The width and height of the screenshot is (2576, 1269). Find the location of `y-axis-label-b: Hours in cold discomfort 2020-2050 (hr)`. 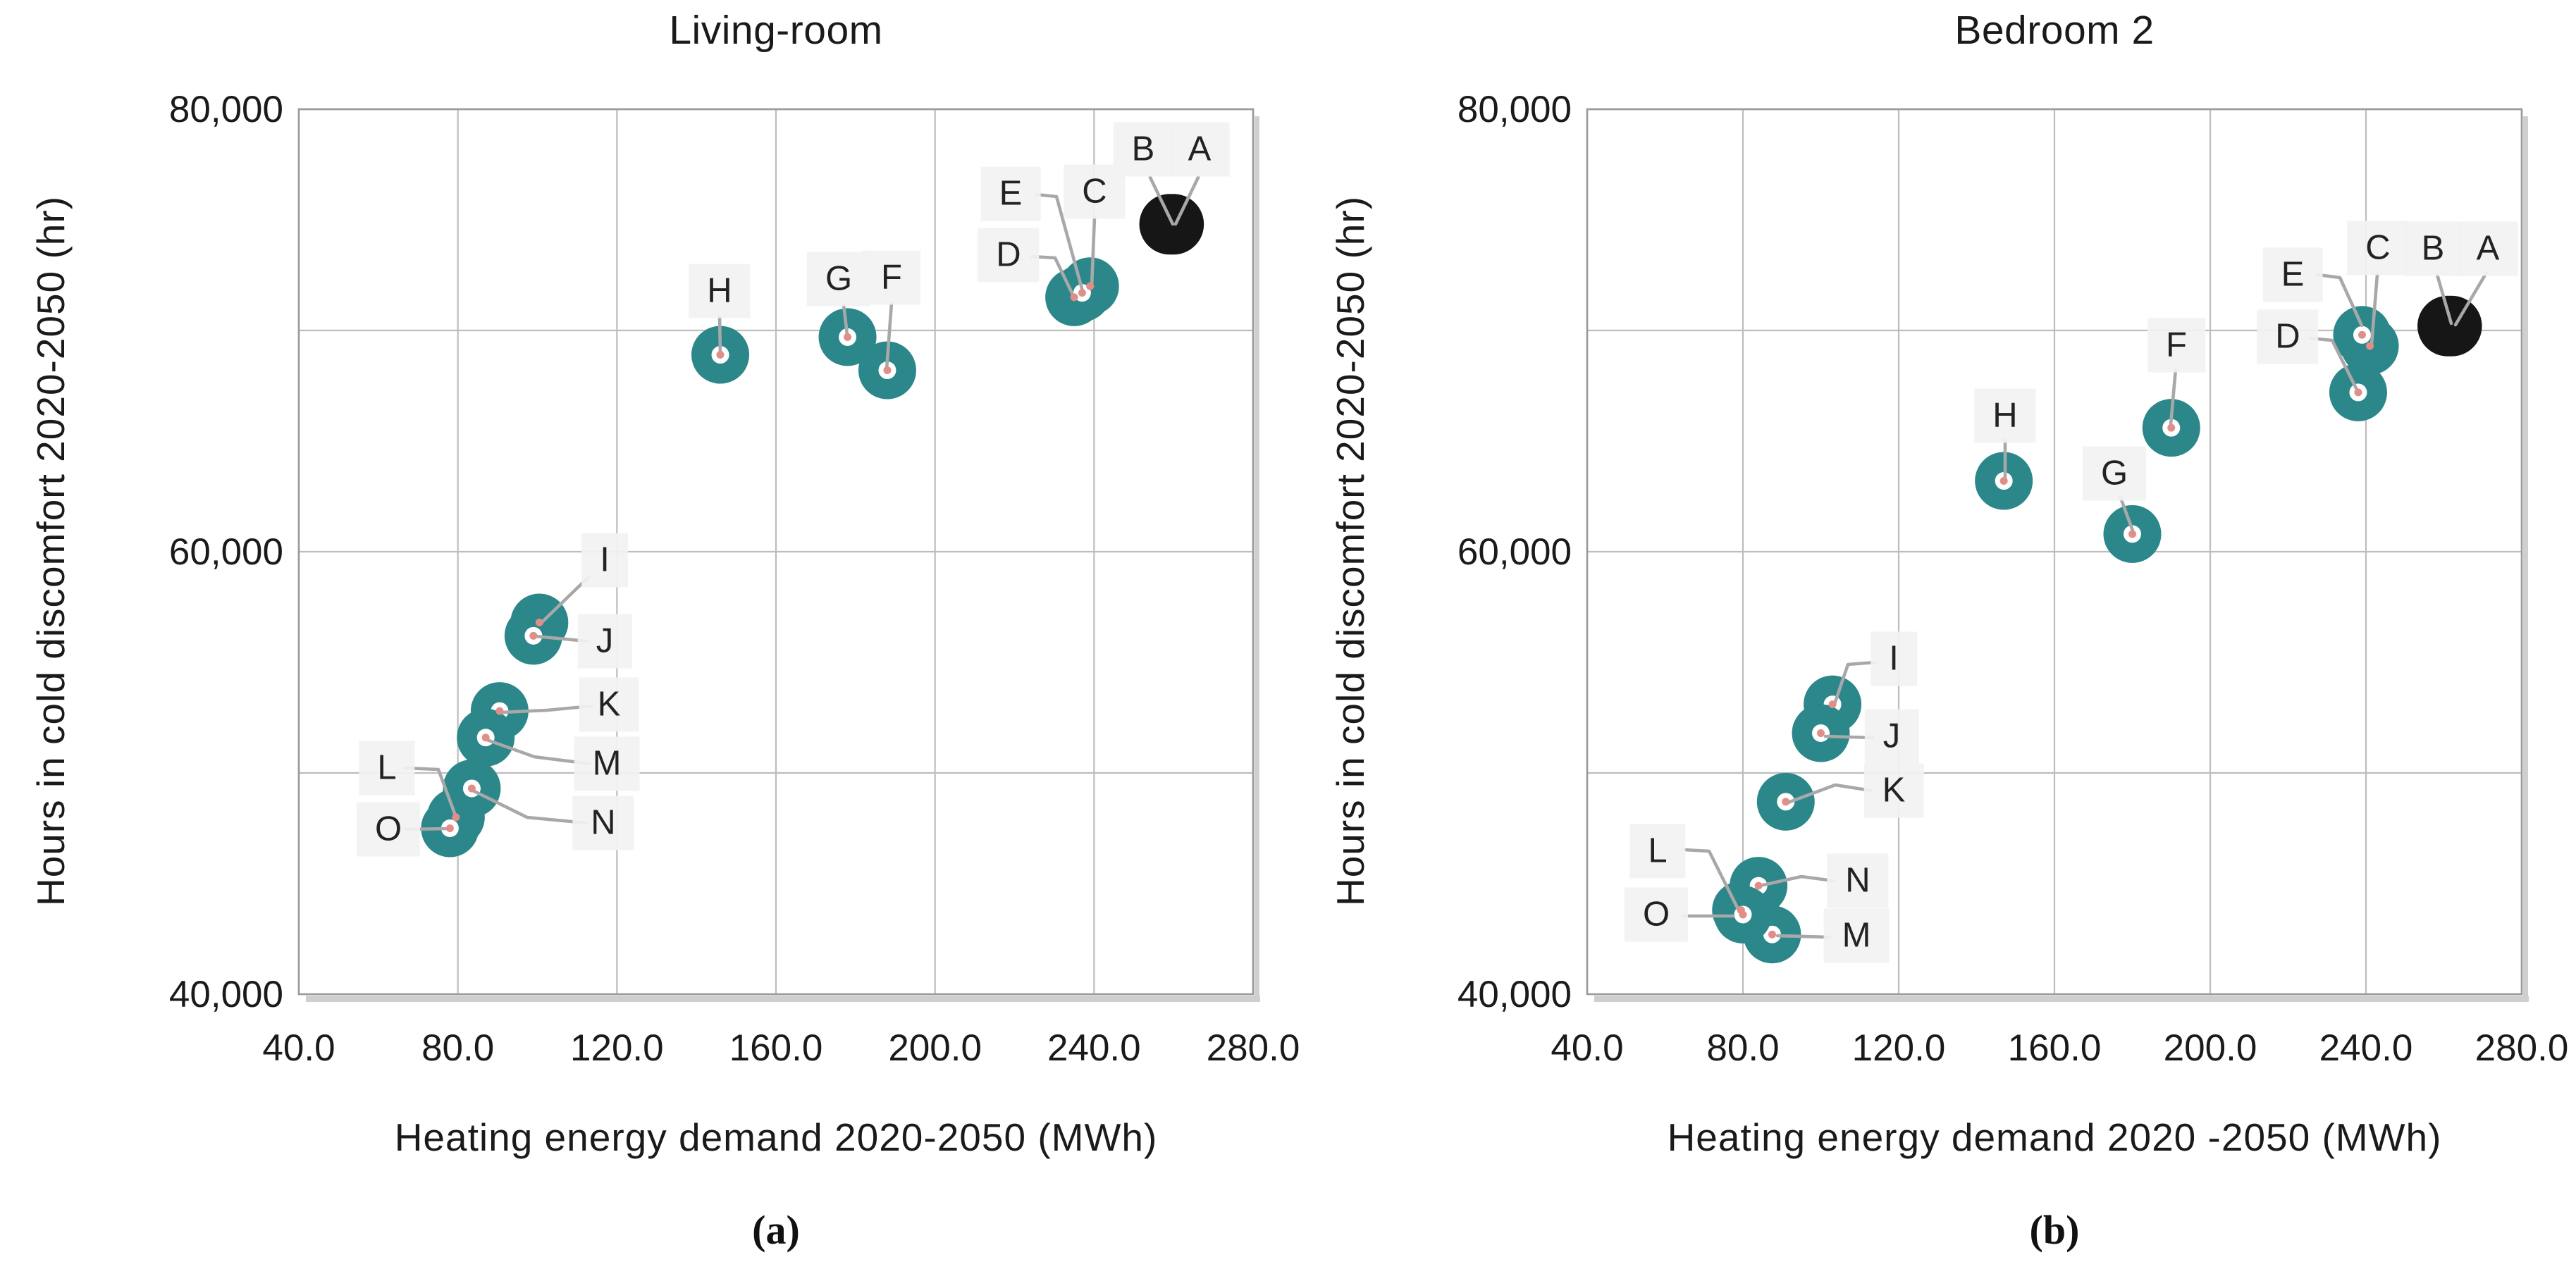

y-axis-label-b: Hours in cold discomfort 2020-2050 (hr) is located at coordinates (1350, 551).